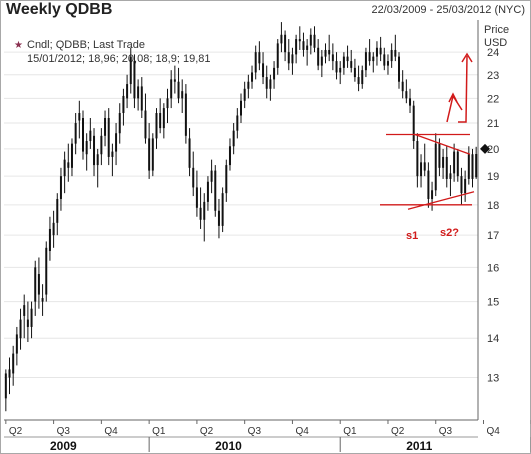 This screenshot has height=454, width=531. Describe the element at coordinates (497, 30) in the screenshot. I see `y-axis-price-label: Price` at that location.